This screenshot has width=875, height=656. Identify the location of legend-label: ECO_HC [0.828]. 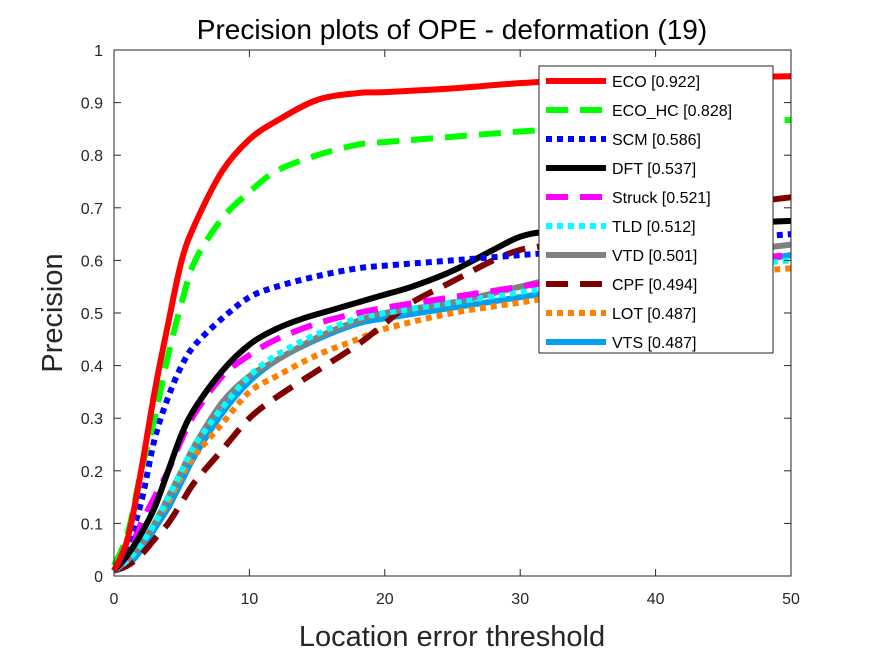
(672, 111).